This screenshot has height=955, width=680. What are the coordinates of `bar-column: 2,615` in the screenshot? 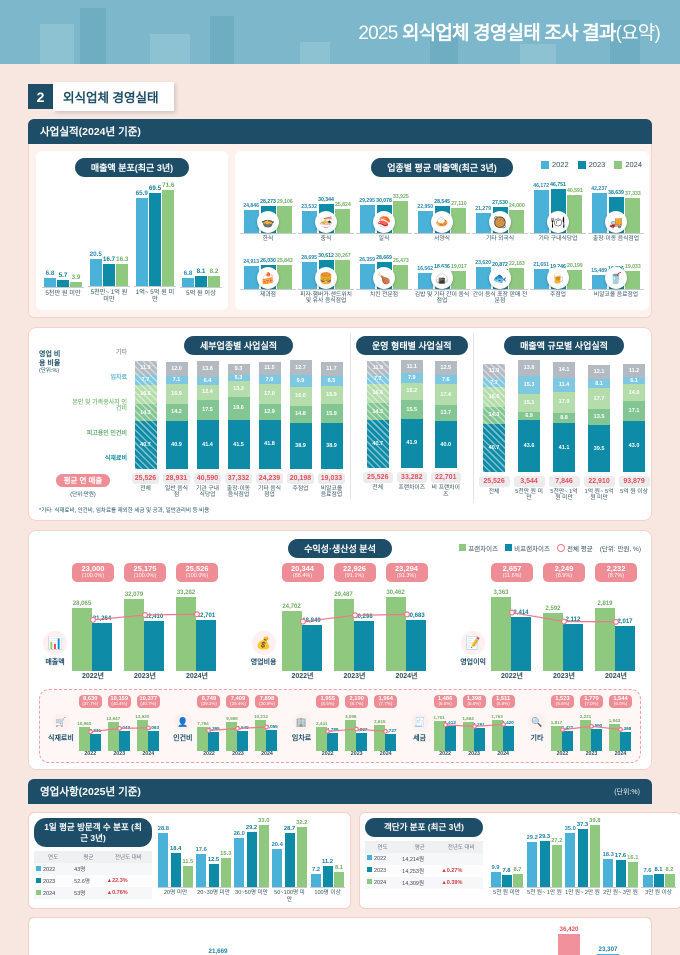 It's located at (379, 731).